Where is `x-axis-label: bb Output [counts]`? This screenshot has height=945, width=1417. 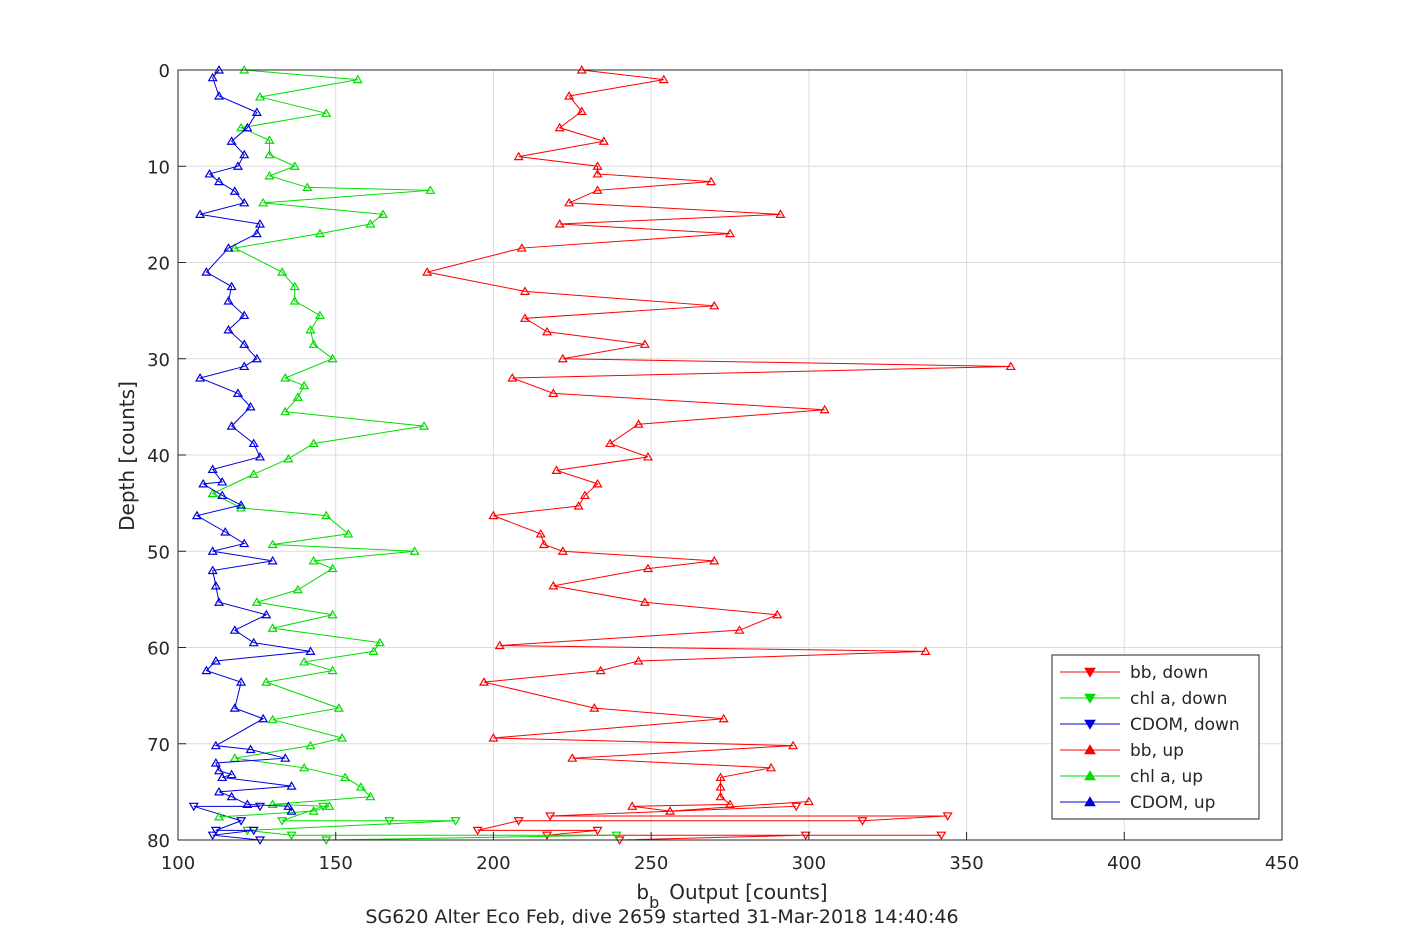
x-axis-label: bb Output [counts] is located at coordinates (731, 896).